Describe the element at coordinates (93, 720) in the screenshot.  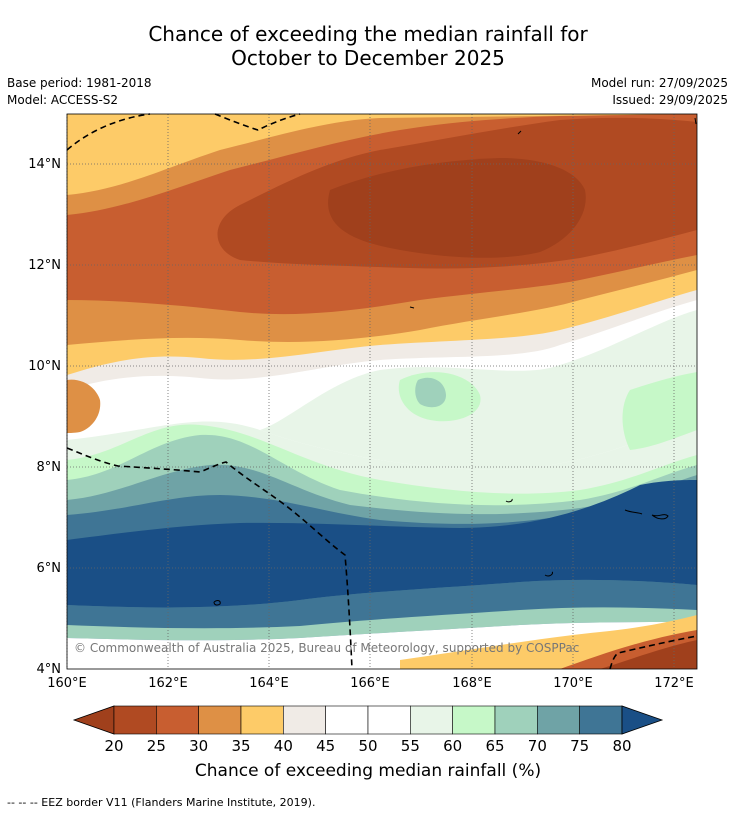
I see `colorbar-arrow-low` at that location.